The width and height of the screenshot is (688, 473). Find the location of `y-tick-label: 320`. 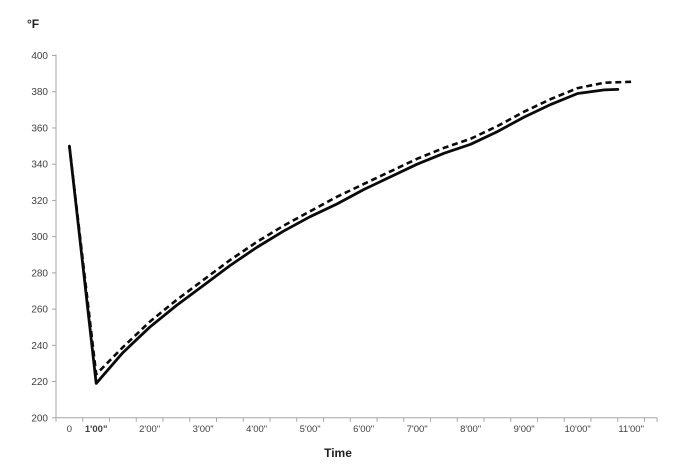

y-tick-label: 320 is located at coordinates (39, 201).